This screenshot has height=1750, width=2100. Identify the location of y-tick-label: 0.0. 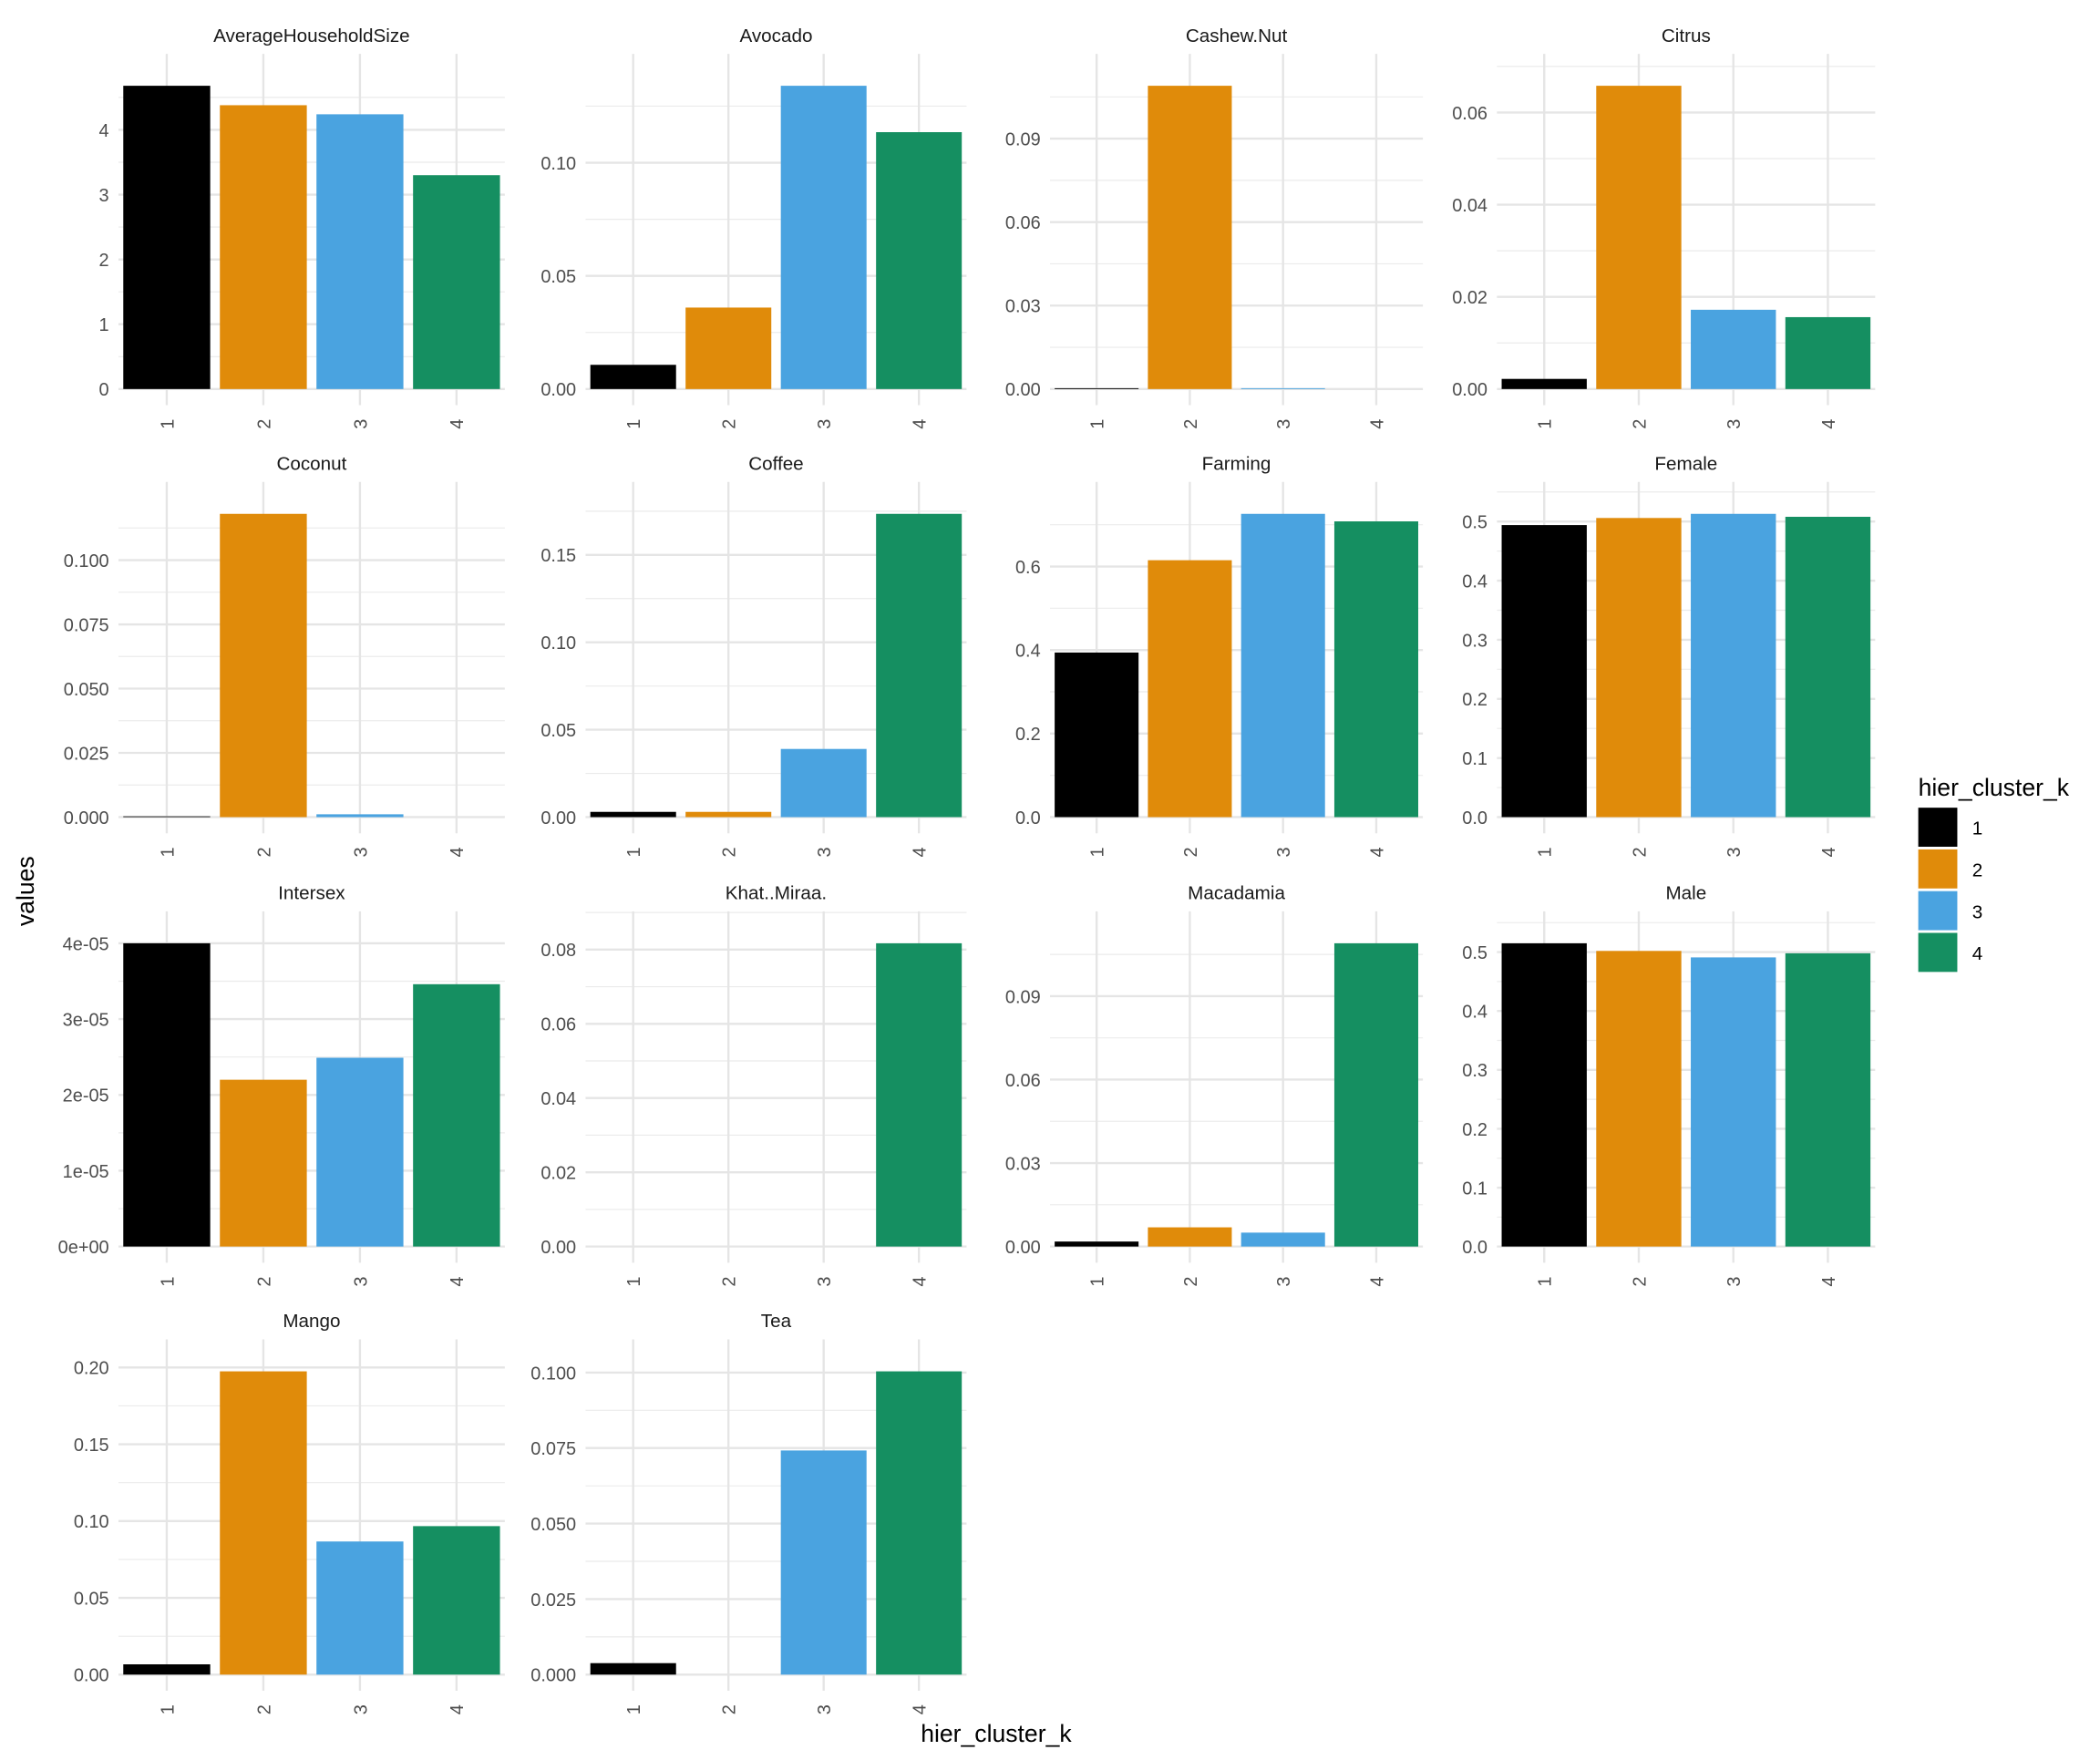
(1475, 1248).